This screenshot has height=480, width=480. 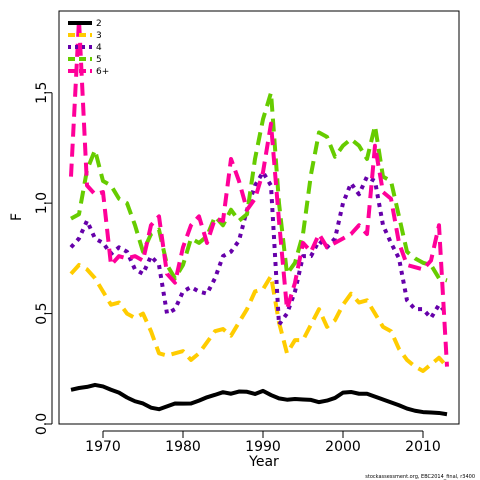 What do you see at coordinates (99, 24) in the screenshot?
I see `legend-label: 2` at bounding box center [99, 24].